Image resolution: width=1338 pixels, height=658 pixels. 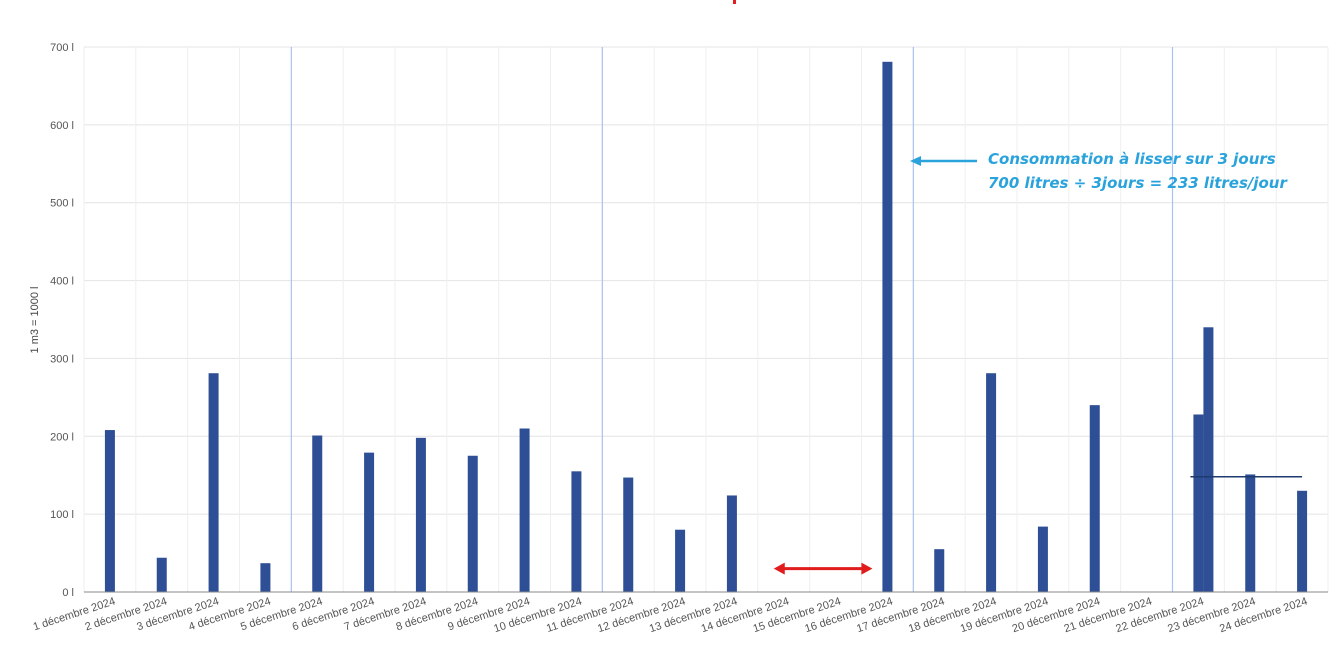 What do you see at coordinates (62, 320) in the screenshot?
I see `y-axis-ticks: 0 l 100 l 200 l 300 l 400 l 500 l 600 l 700 l` at bounding box center [62, 320].